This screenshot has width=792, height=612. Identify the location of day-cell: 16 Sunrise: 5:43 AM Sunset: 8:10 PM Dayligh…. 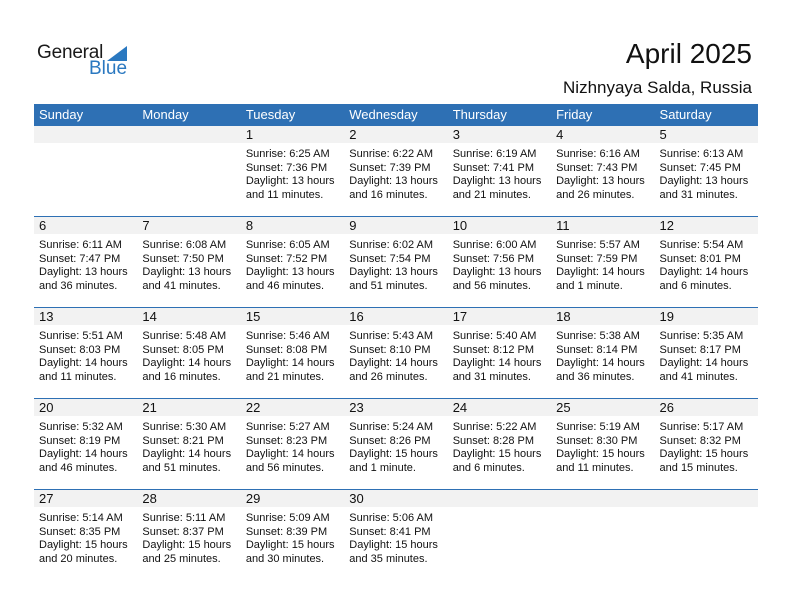
(395, 346).